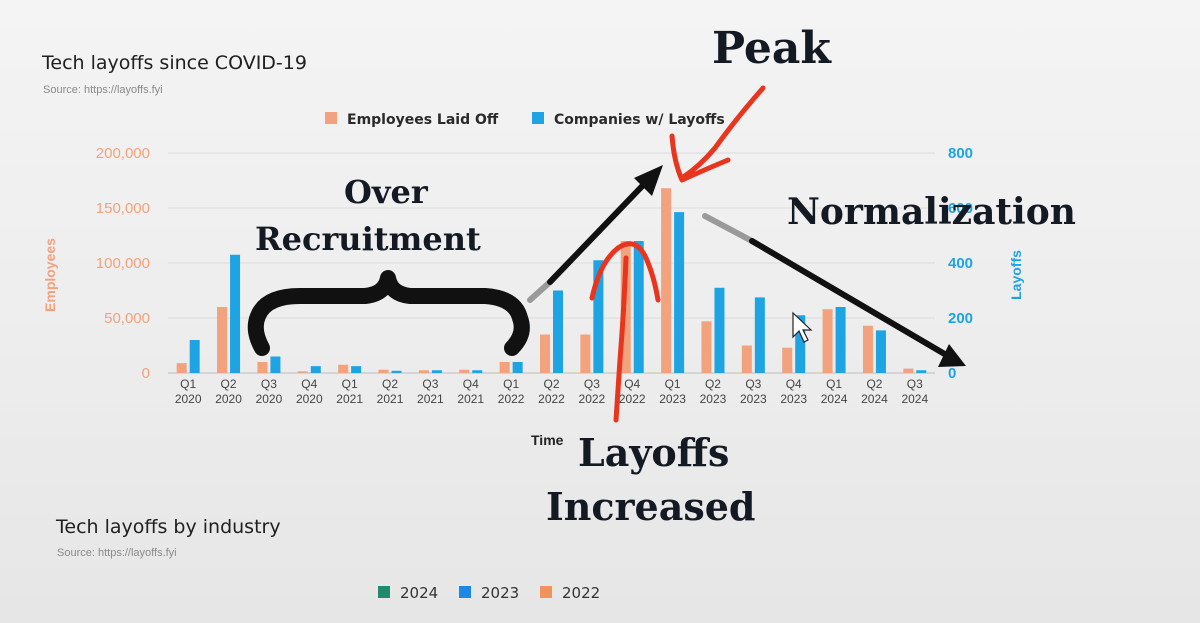 The image size is (1200, 623). What do you see at coordinates (331, 118) in the screenshot?
I see `legend-swatch-employees` at bounding box center [331, 118].